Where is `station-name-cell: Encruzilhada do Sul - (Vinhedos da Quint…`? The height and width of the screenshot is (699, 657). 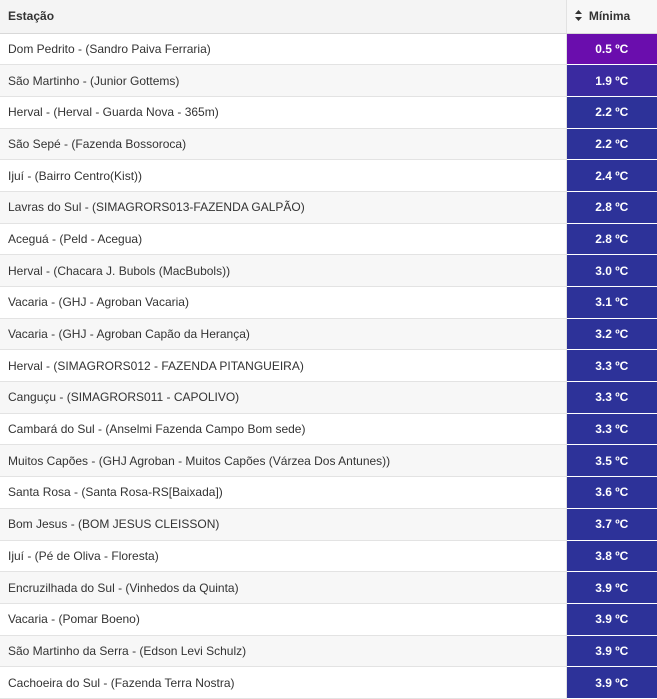 station-name-cell: Encruzilhada do Sul - (Vinhedos da Quint… is located at coordinates (283, 587).